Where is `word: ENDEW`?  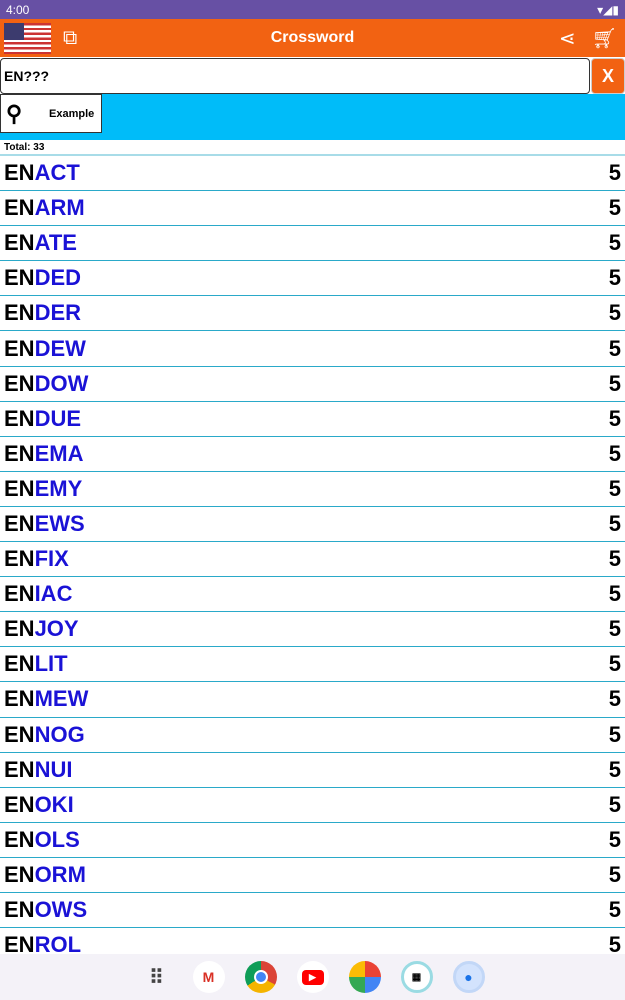
word: ENDEW is located at coordinates (45, 349).